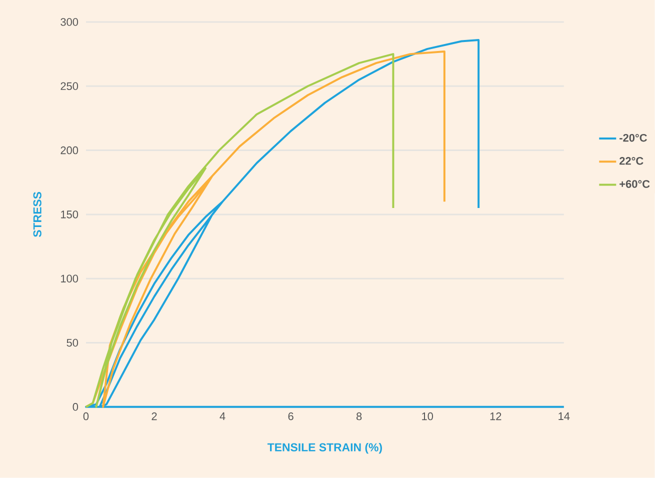 The width and height of the screenshot is (655, 478). What do you see at coordinates (154, 416) in the screenshot?
I see `x-tick-label: 2` at bounding box center [154, 416].